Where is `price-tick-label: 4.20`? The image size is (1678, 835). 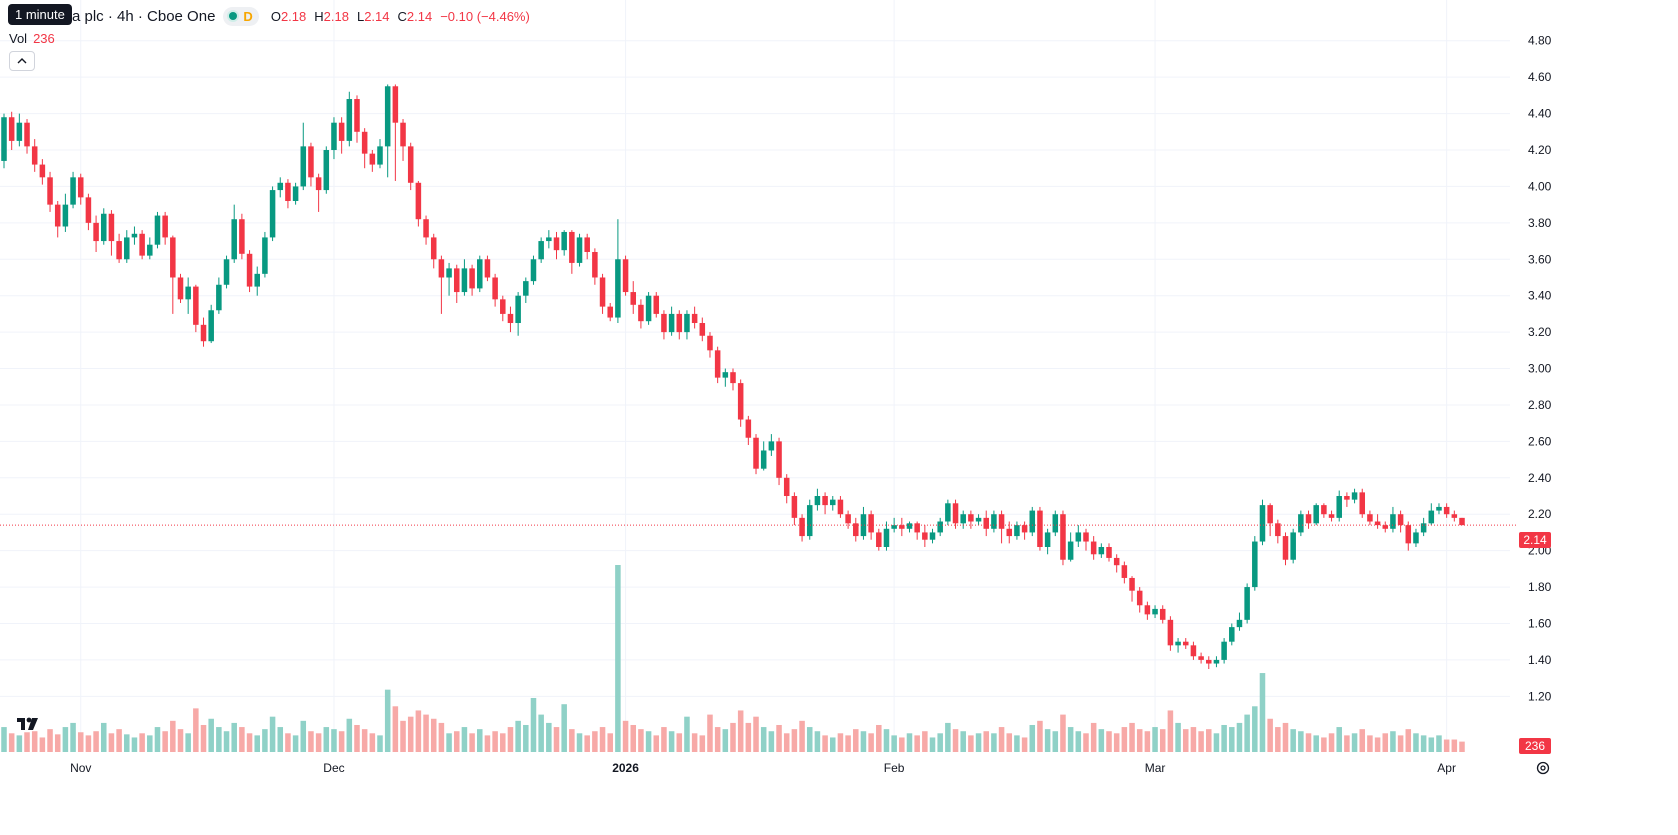
price-tick-label: 4.20 is located at coordinates (1540, 150).